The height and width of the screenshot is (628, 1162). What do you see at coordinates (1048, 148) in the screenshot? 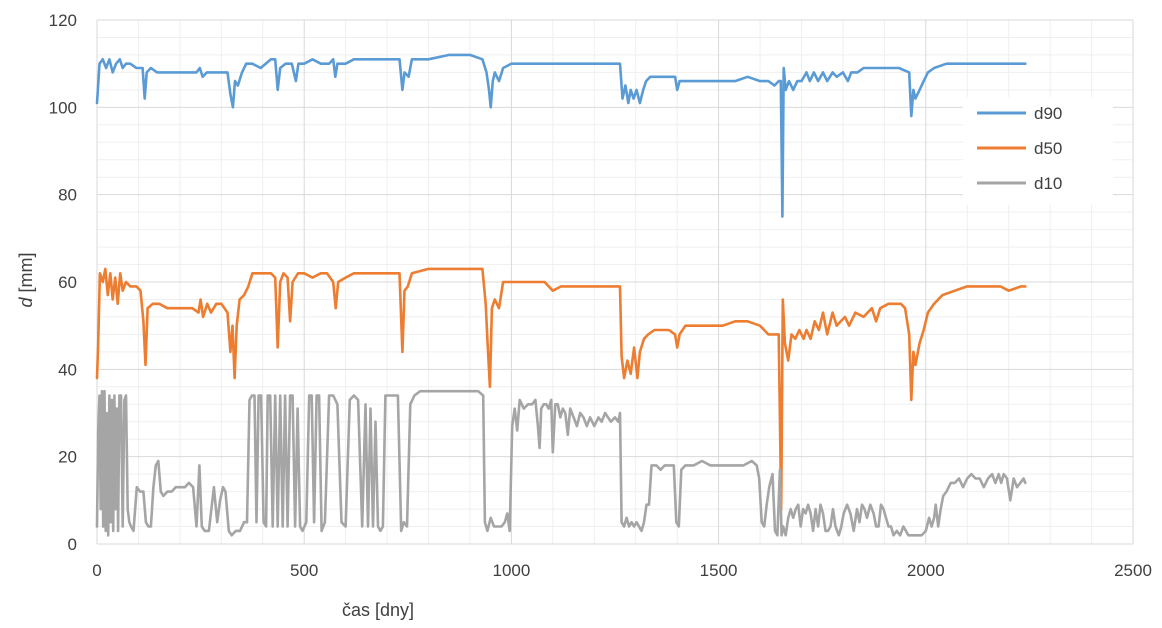
I see `legend-label-d50: d50` at bounding box center [1048, 148].